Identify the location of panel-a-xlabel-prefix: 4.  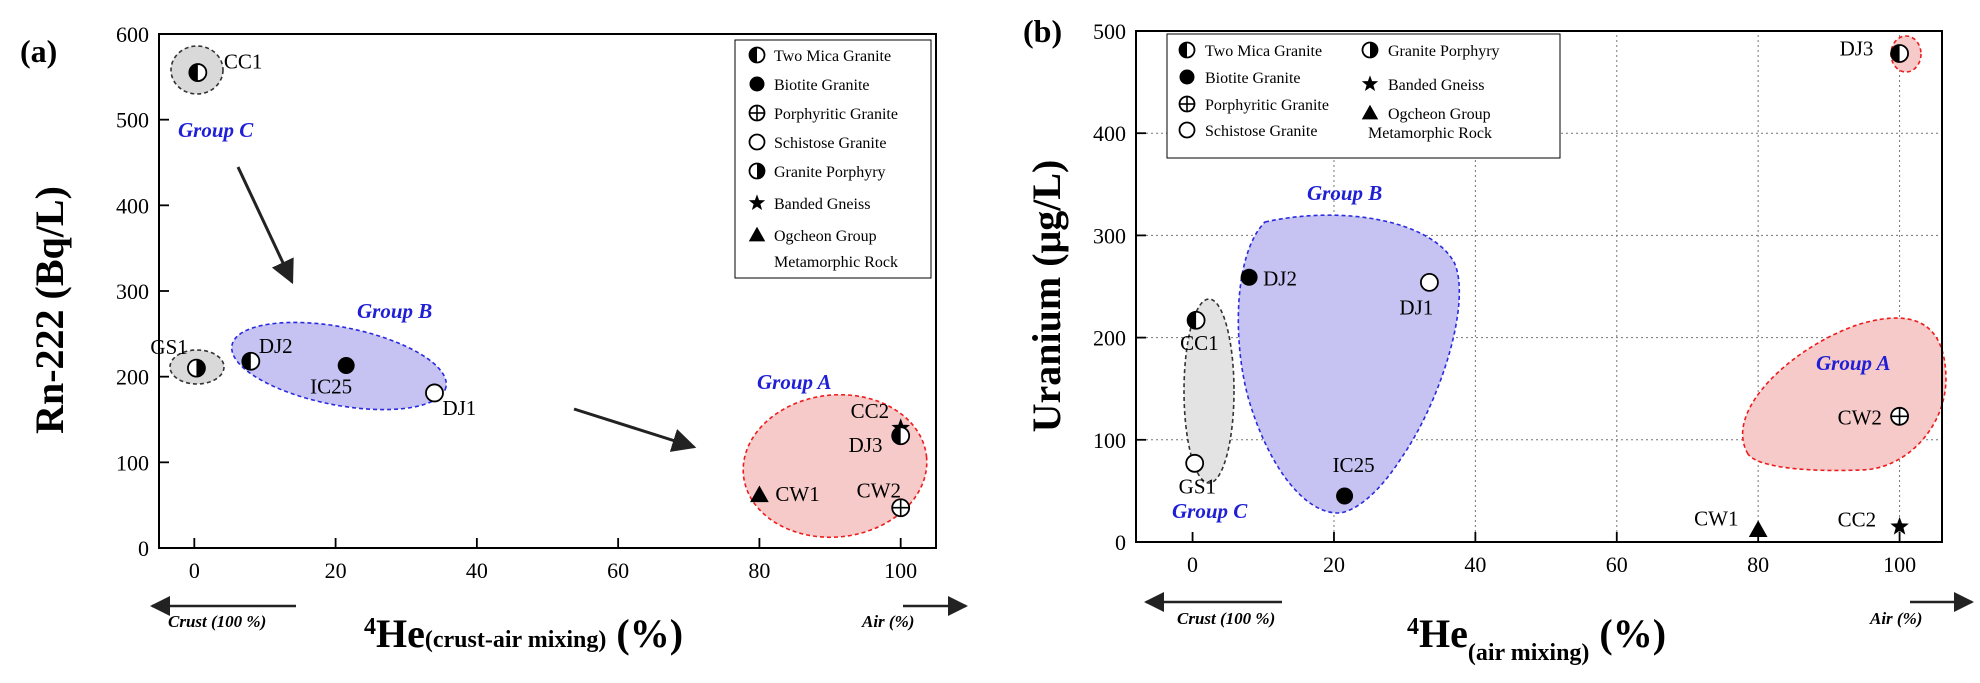
(370, 627).